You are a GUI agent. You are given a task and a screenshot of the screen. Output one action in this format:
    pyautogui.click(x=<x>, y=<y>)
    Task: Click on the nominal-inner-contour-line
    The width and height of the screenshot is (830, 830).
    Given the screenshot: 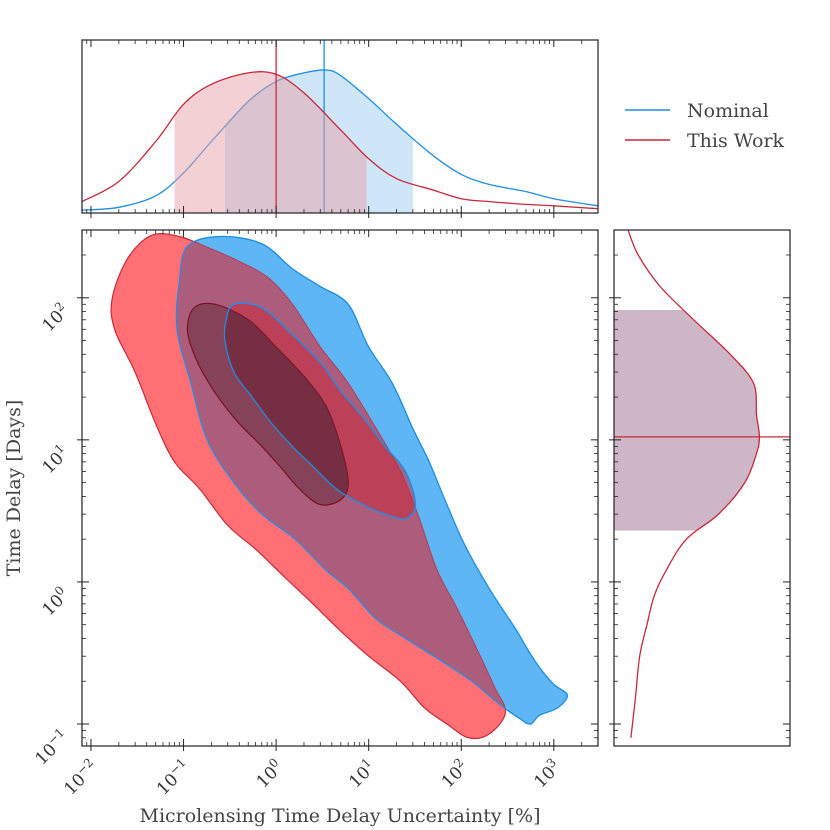 What is the action you would take?
    pyautogui.click(x=320, y=411)
    